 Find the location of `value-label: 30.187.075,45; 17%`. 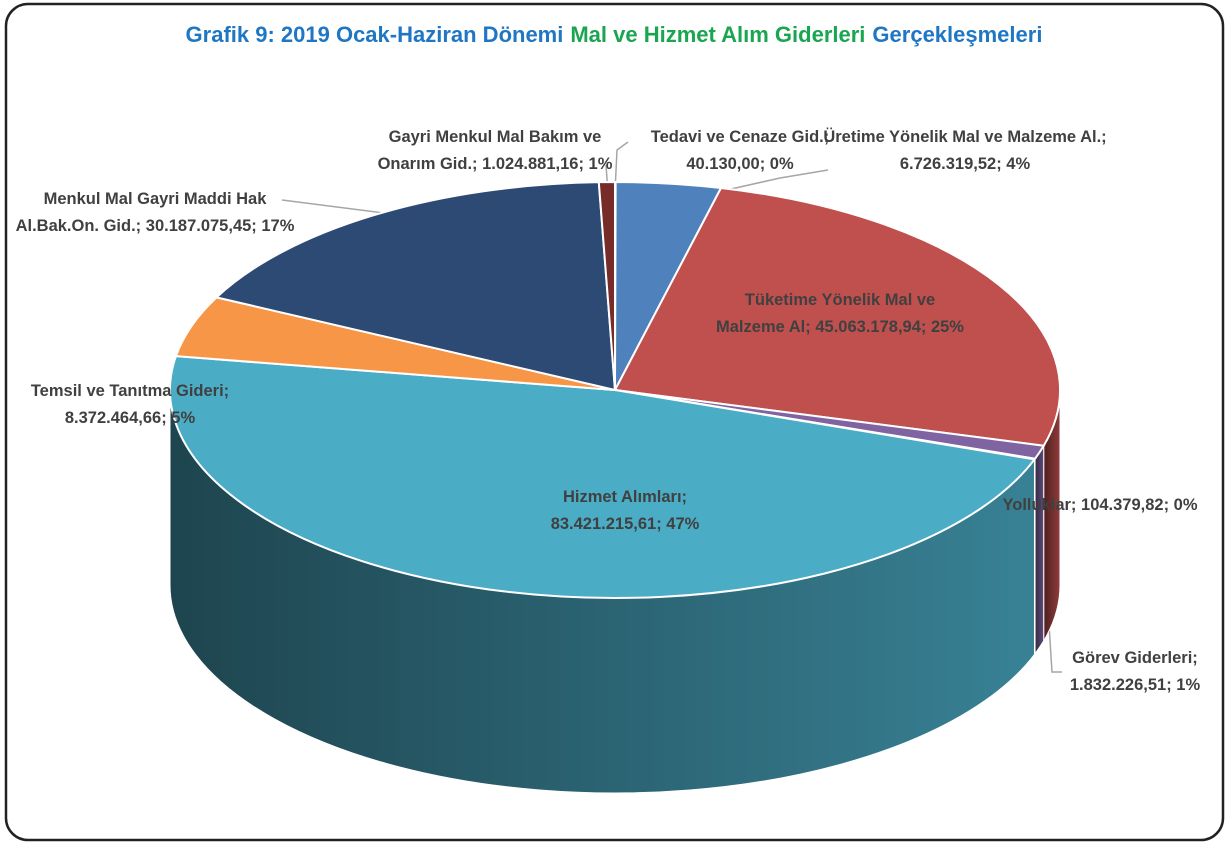

value-label: 30.187.075,45; 17% is located at coordinates (220, 226).